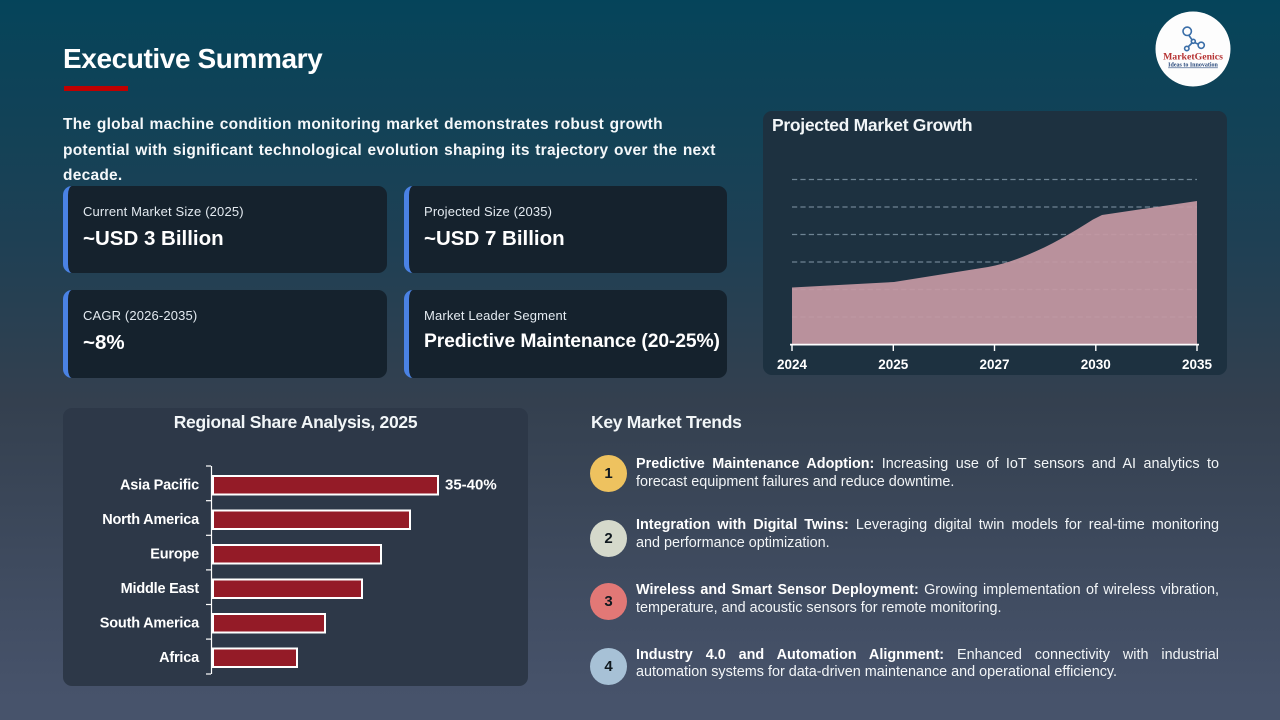 The width and height of the screenshot is (1280, 720). What do you see at coordinates (1193, 56) in the screenshot?
I see `svg-text: MarketGenics` at bounding box center [1193, 56].